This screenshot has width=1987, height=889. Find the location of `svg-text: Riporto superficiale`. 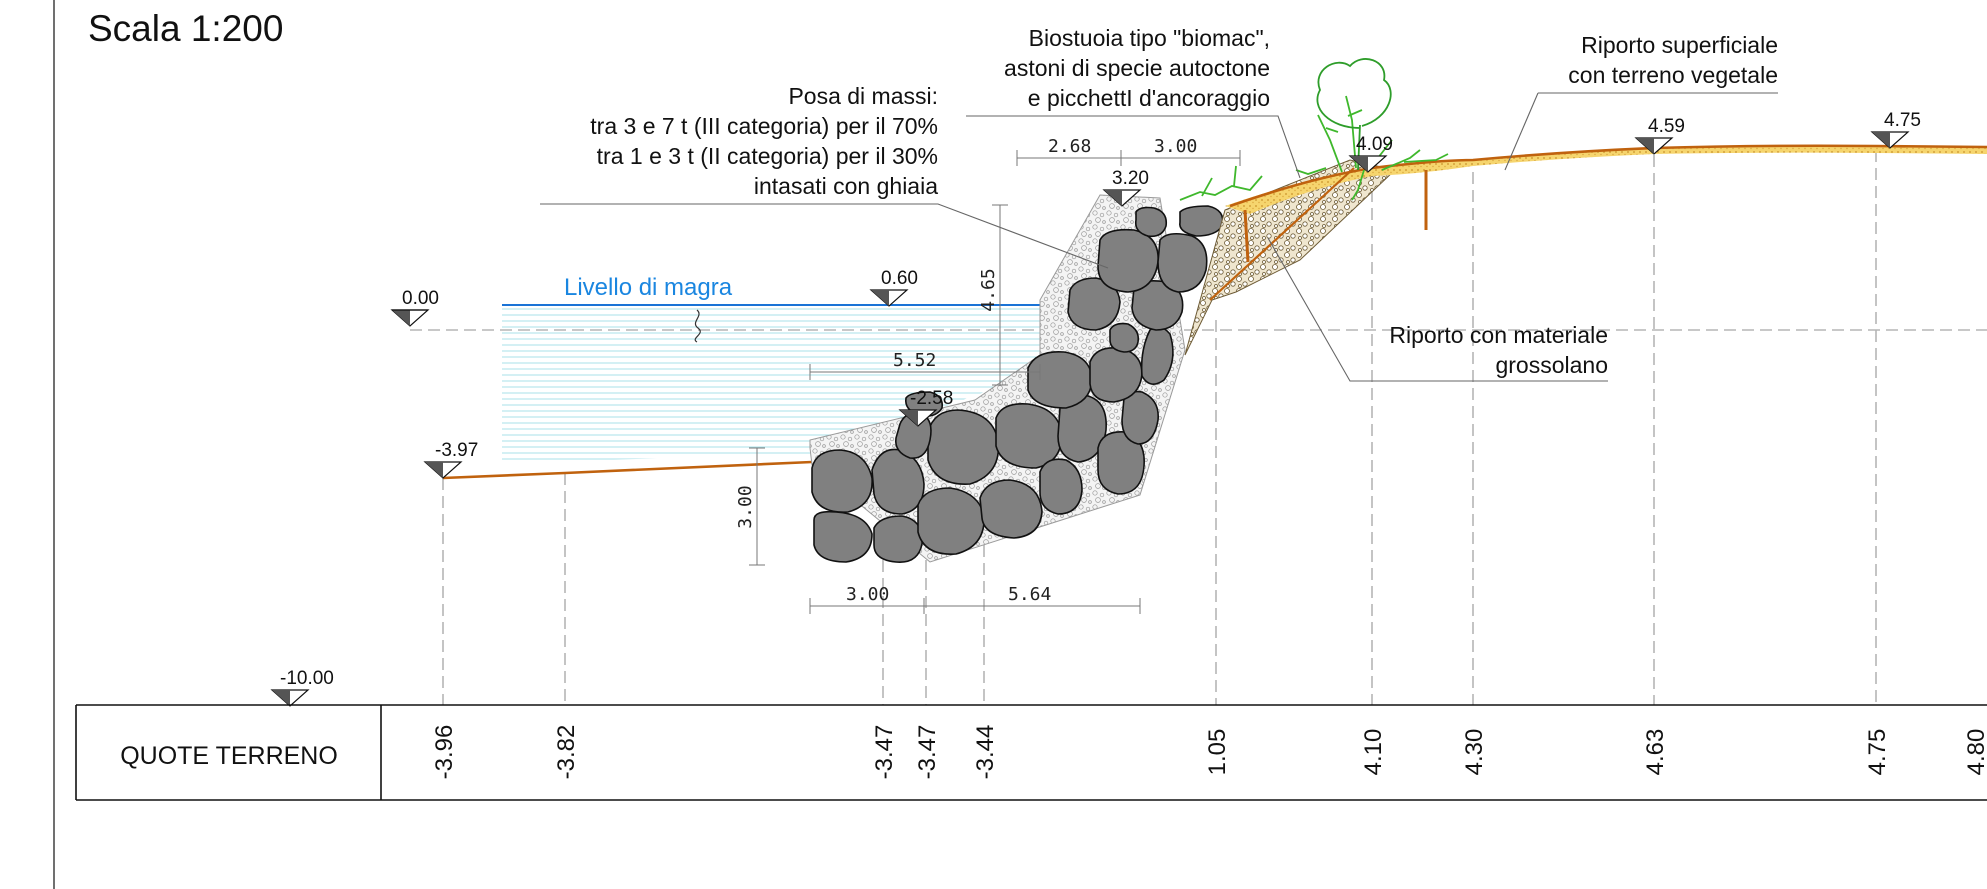

svg-text: Riporto superficiale is located at coordinates (1679, 45).